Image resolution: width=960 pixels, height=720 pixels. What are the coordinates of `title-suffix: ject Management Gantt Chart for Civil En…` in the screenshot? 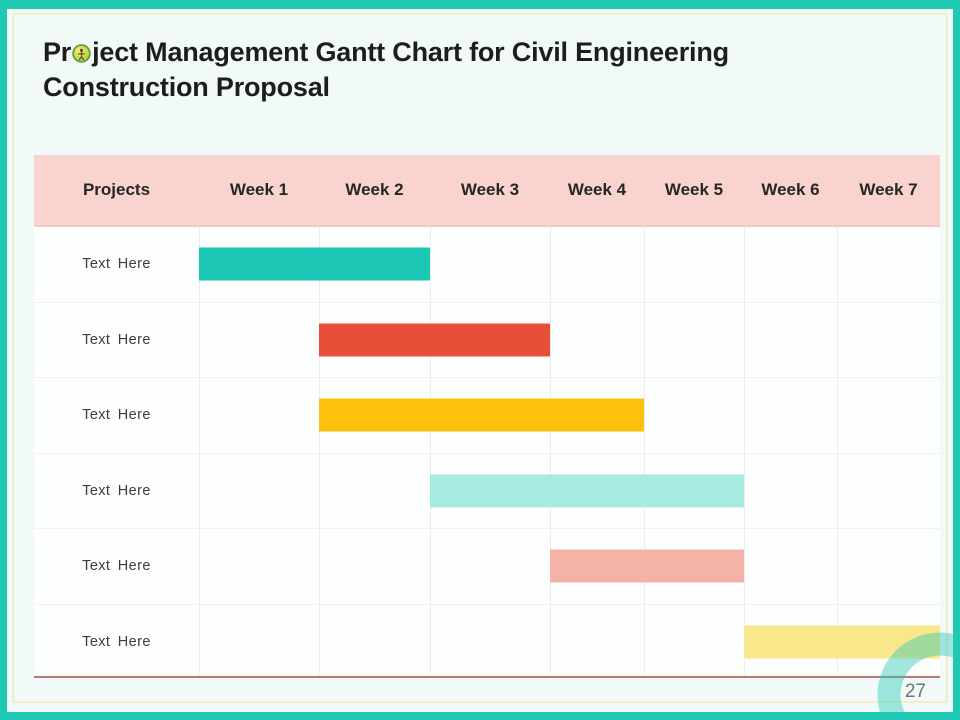 It's located at (410, 52).